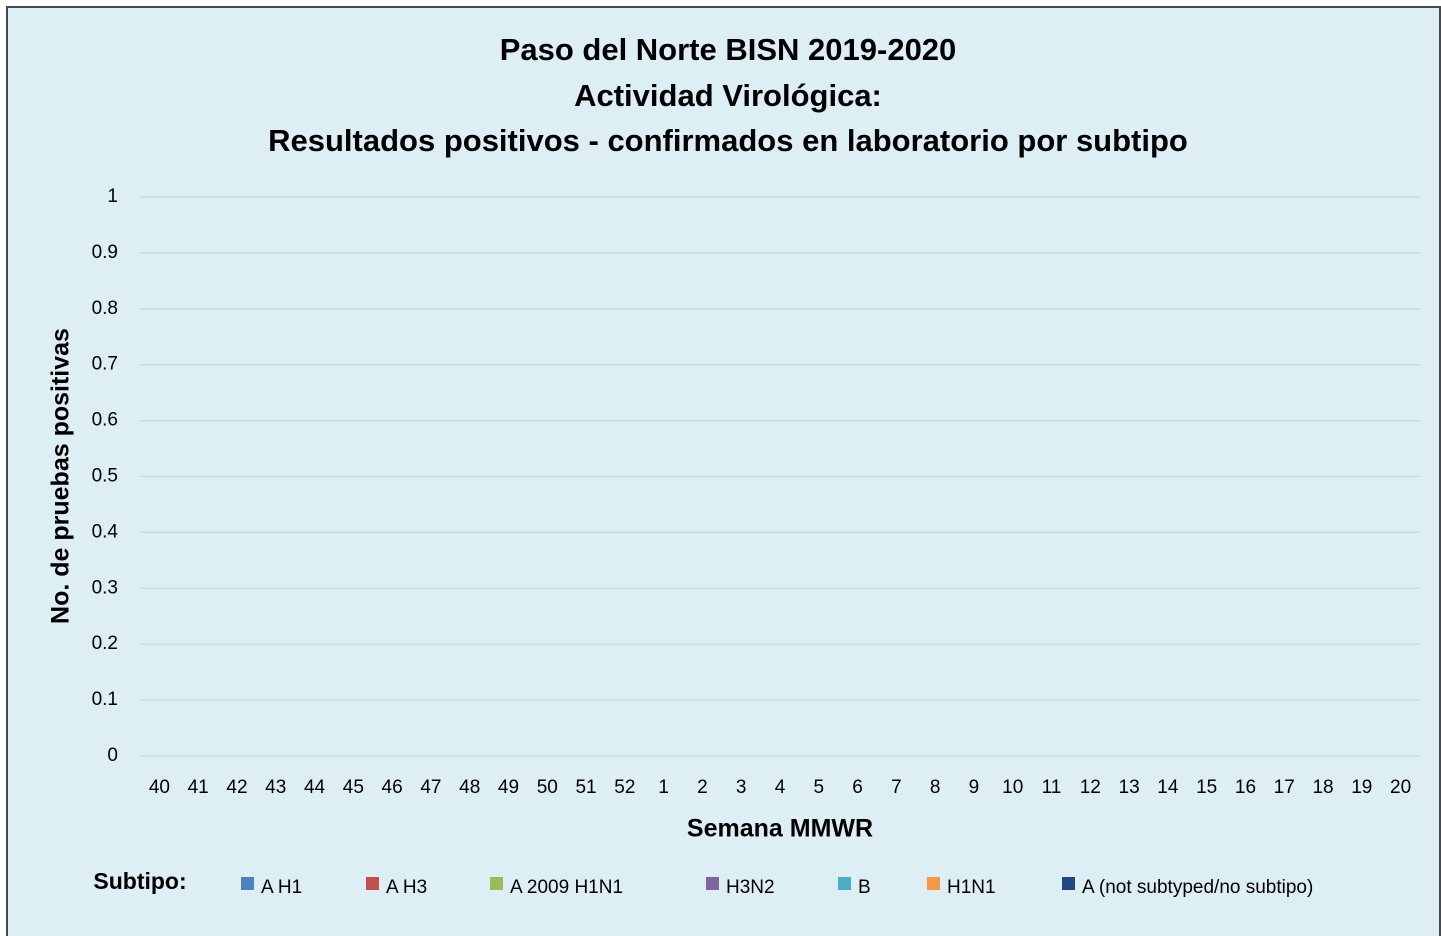 The image size is (1441, 936). What do you see at coordinates (1206, 787) in the screenshot?
I see `x-tick-label: 15` at bounding box center [1206, 787].